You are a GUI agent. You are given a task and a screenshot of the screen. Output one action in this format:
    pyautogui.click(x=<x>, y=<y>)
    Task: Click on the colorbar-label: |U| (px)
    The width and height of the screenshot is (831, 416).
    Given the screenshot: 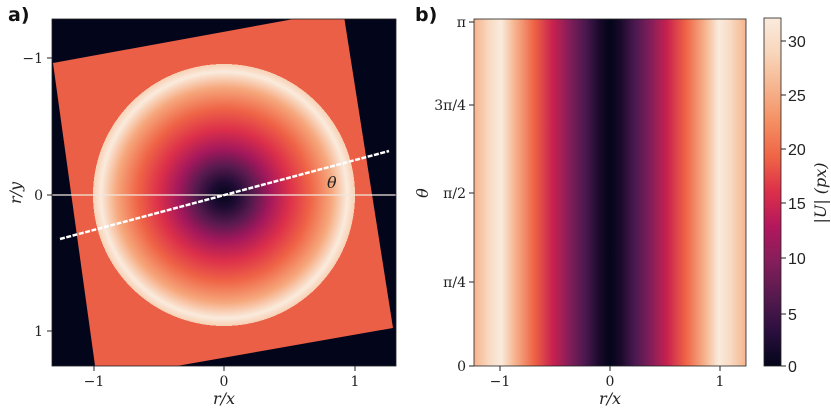 What is the action you would take?
    pyautogui.click(x=820, y=192)
    